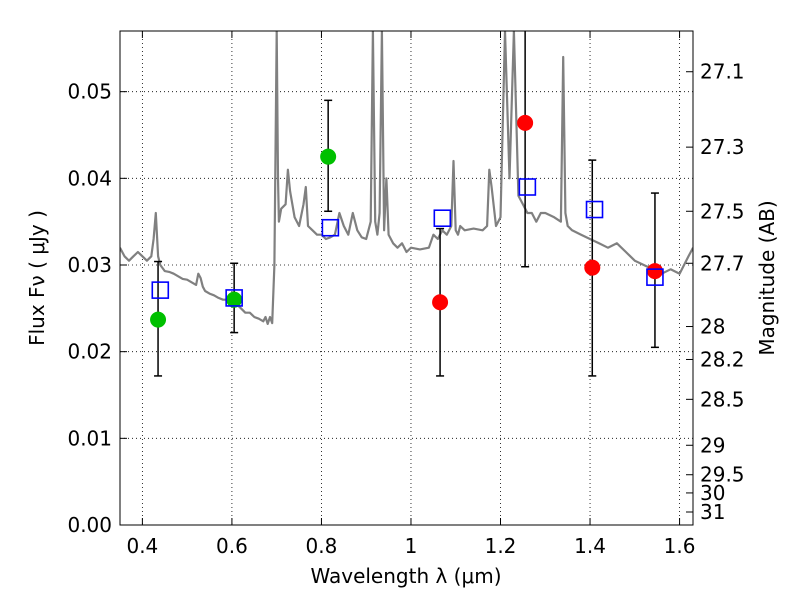 The height and width of the screenshot is (600, 800). I want to click on y2-axis-label: Magnitude (AB), so click(767, 277).